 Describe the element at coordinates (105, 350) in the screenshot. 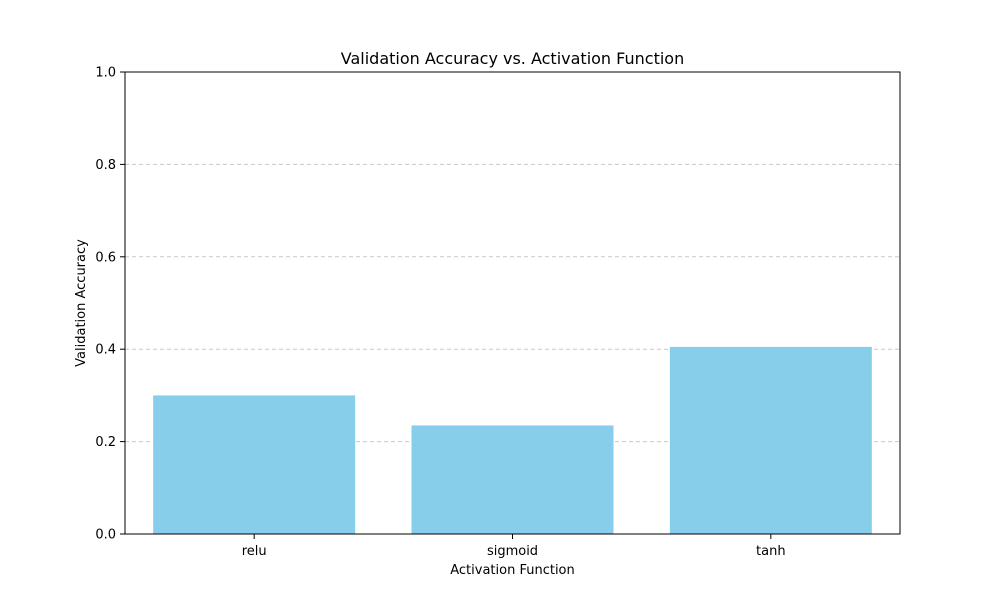

I see `y-tick-label: 0.4` at that location.